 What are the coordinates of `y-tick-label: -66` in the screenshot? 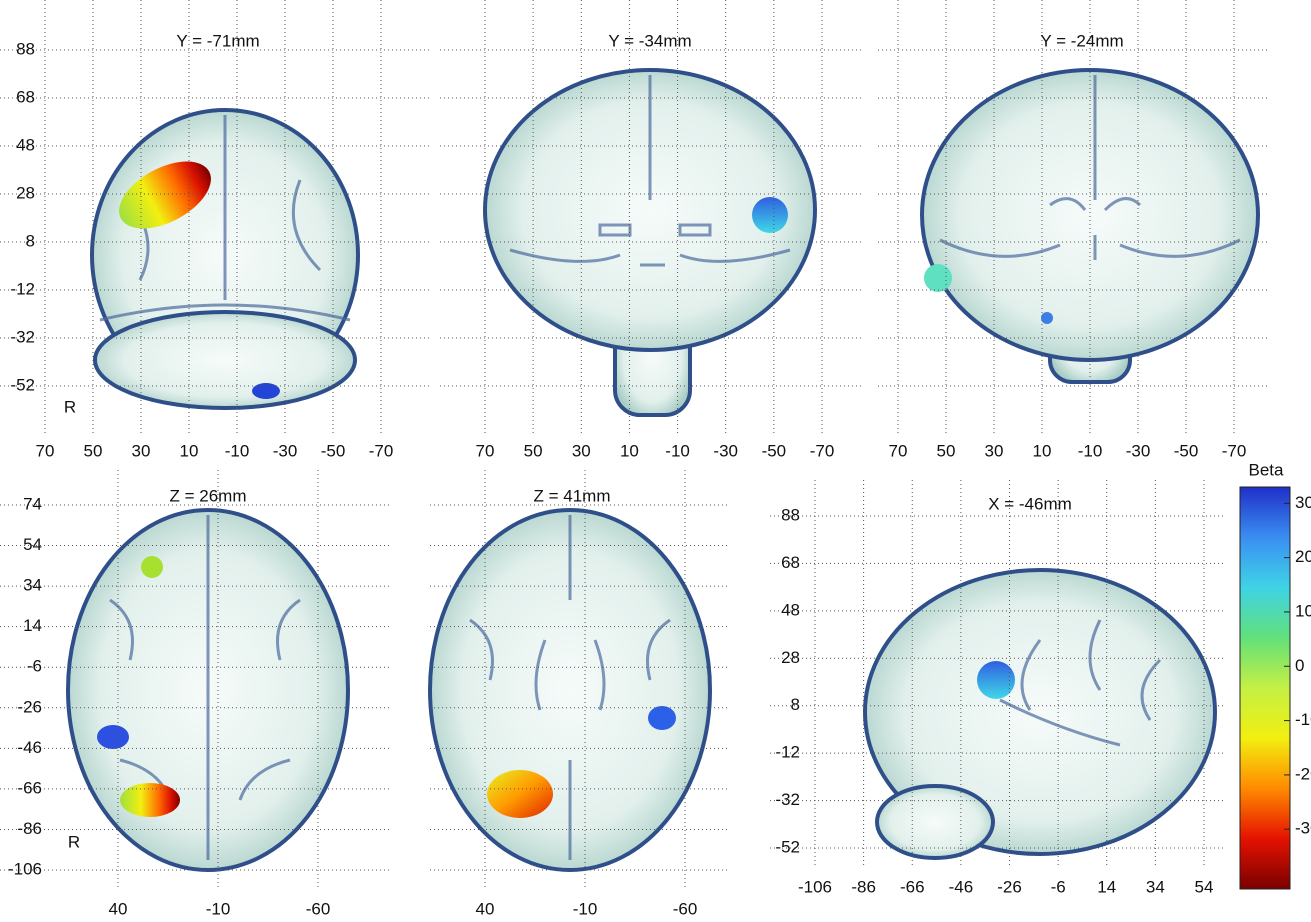 It's located at (29, 787).